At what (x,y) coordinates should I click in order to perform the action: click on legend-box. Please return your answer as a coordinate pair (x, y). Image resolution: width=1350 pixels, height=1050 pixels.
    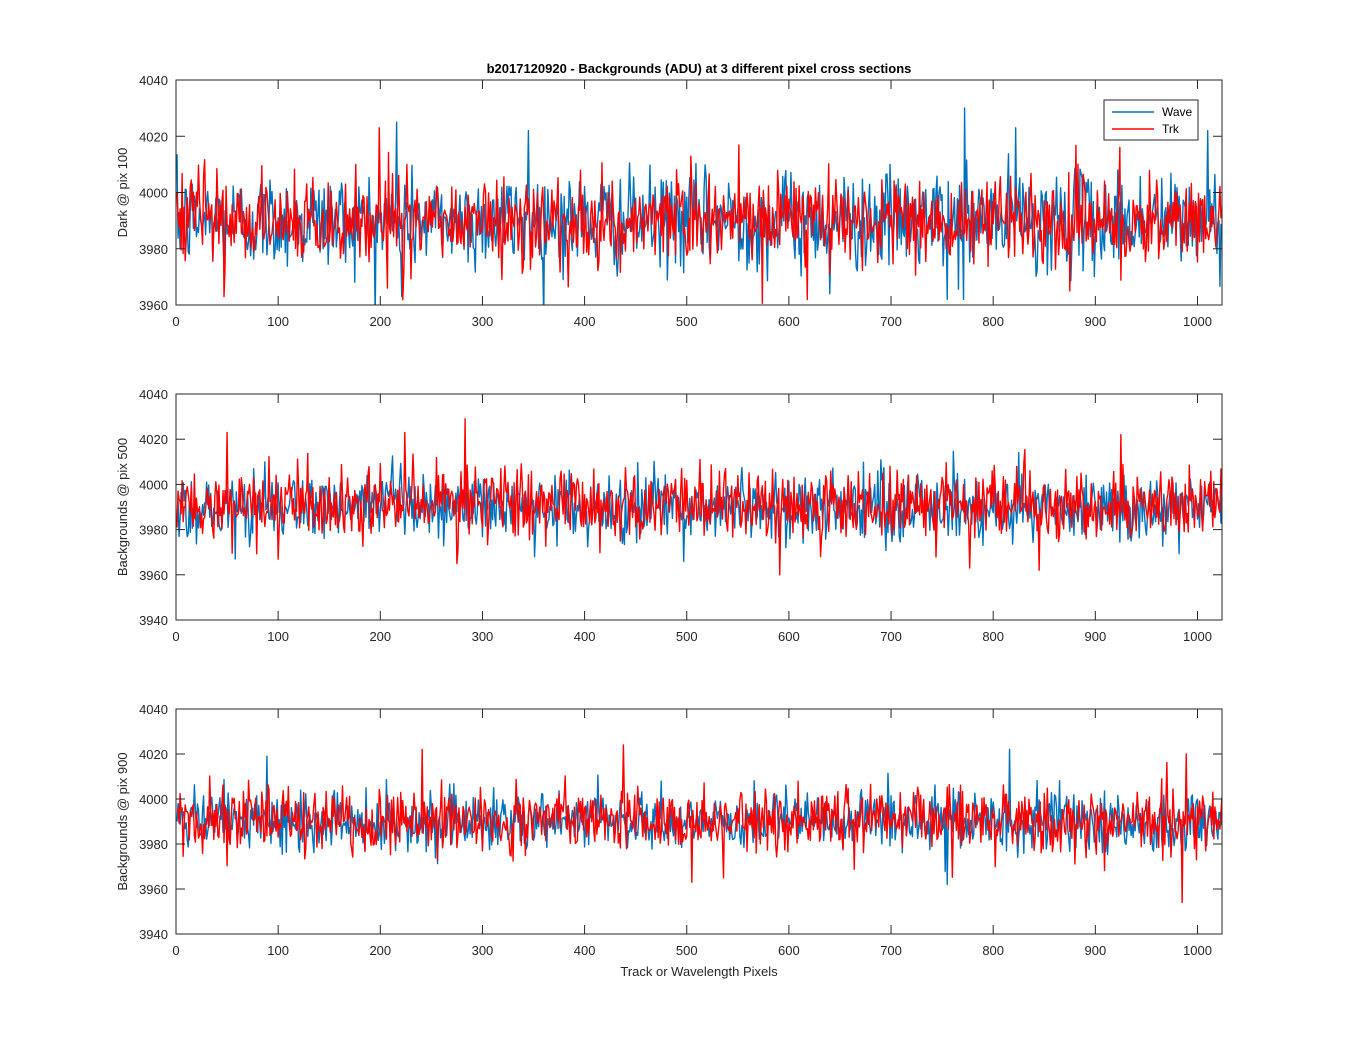
    Looking at the image, I should click on (1151, 120).